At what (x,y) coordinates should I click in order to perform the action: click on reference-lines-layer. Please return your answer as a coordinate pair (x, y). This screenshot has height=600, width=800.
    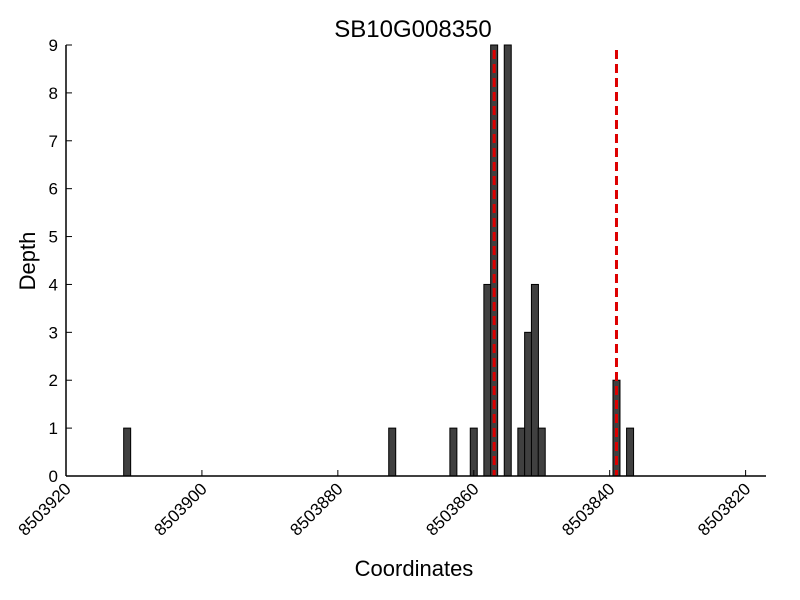
    Looking at the image, I should click on (555, 263).